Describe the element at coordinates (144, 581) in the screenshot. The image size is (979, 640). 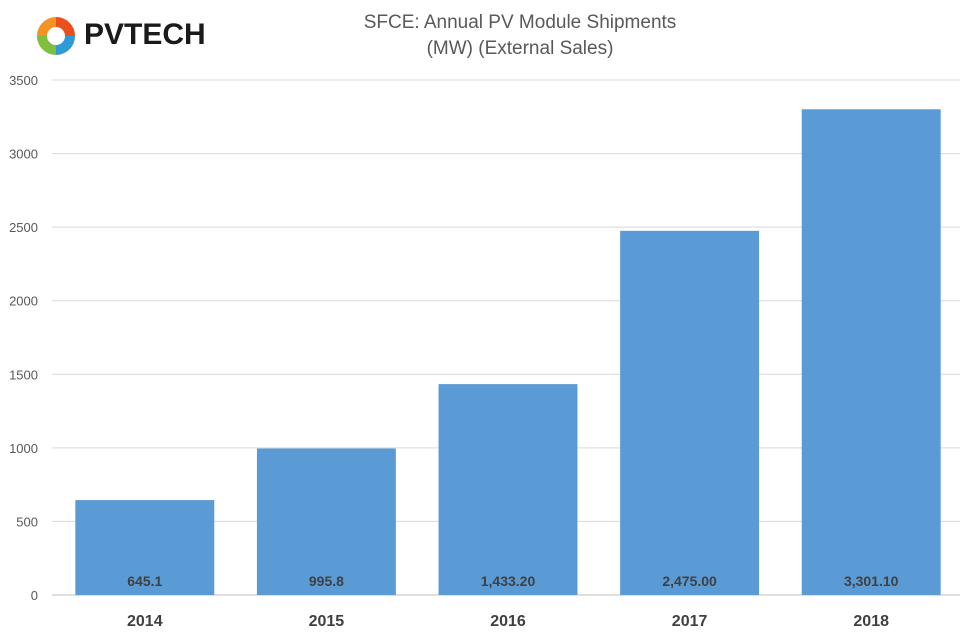
I see `data-label-2014: 645.1` at that location.